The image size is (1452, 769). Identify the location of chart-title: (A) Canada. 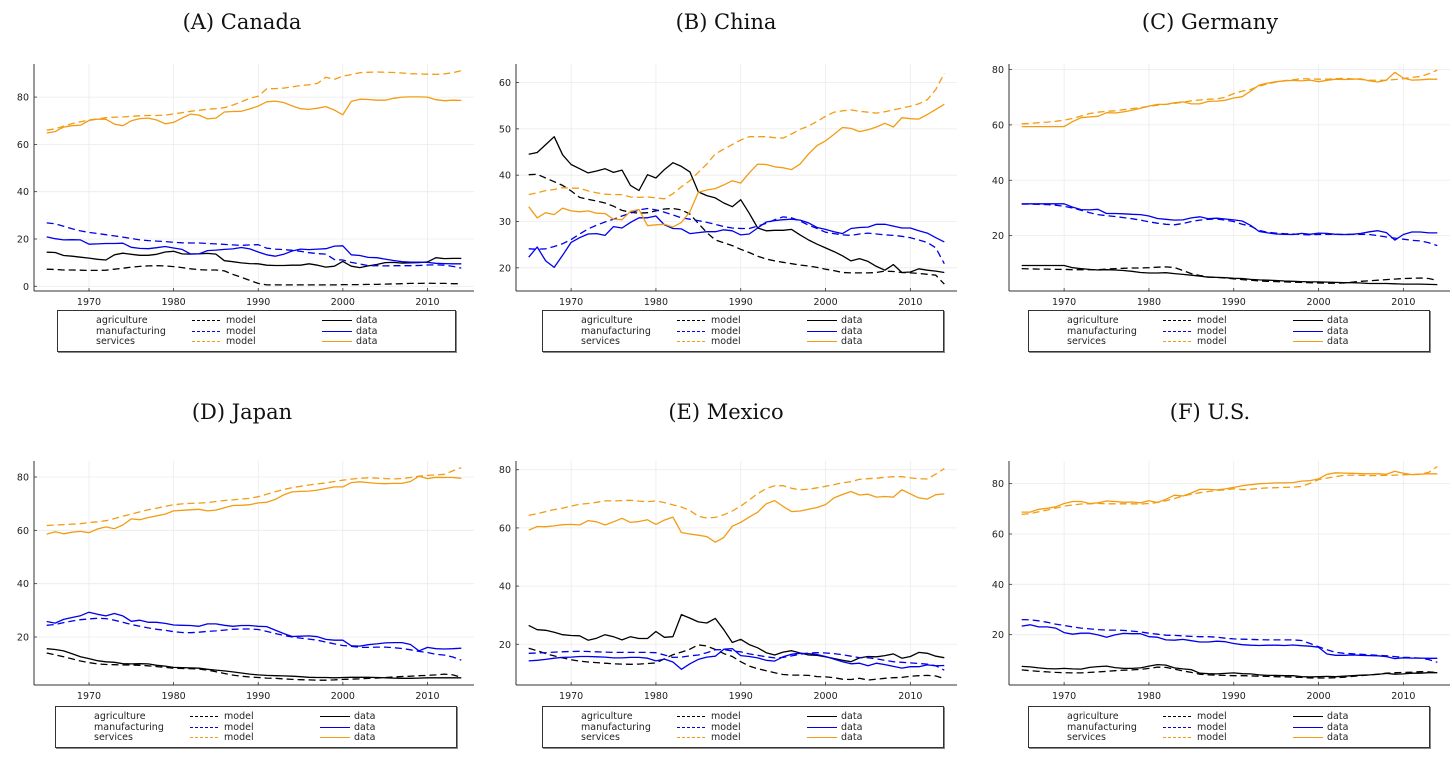
(242, 22).